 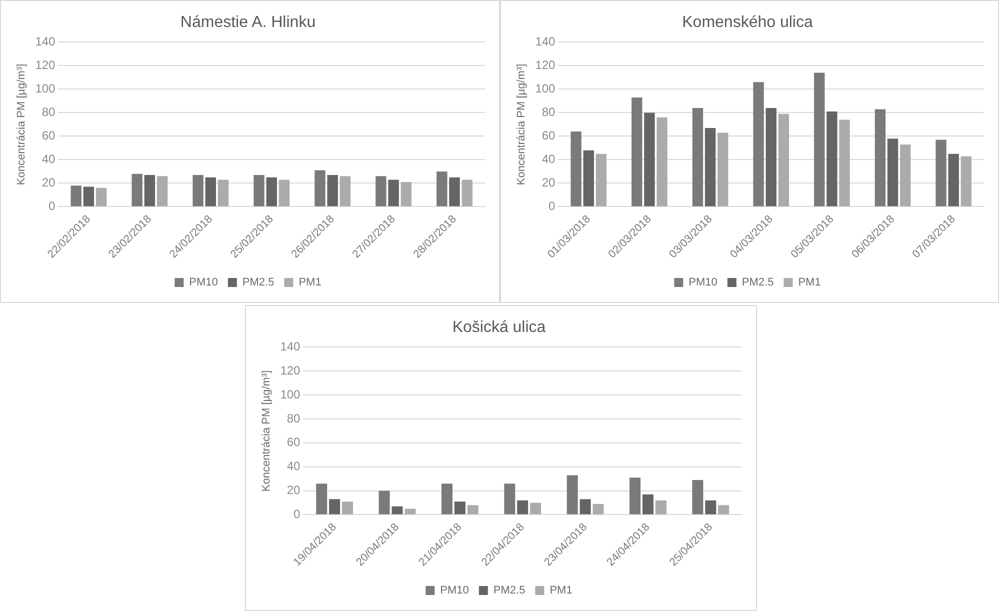 What do you see at coordinates (747, 23) in the screenshot?
I see `chart-title: Komenského ulica` at bounding box center [747, 23].